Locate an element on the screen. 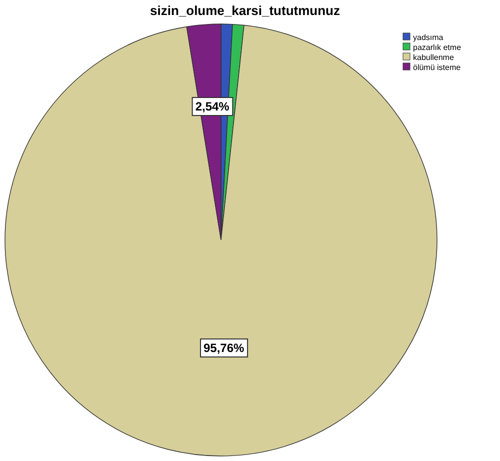 This screenshot has height=461, width=500. data-label: 95,76% is located at coordinates (224, 347).